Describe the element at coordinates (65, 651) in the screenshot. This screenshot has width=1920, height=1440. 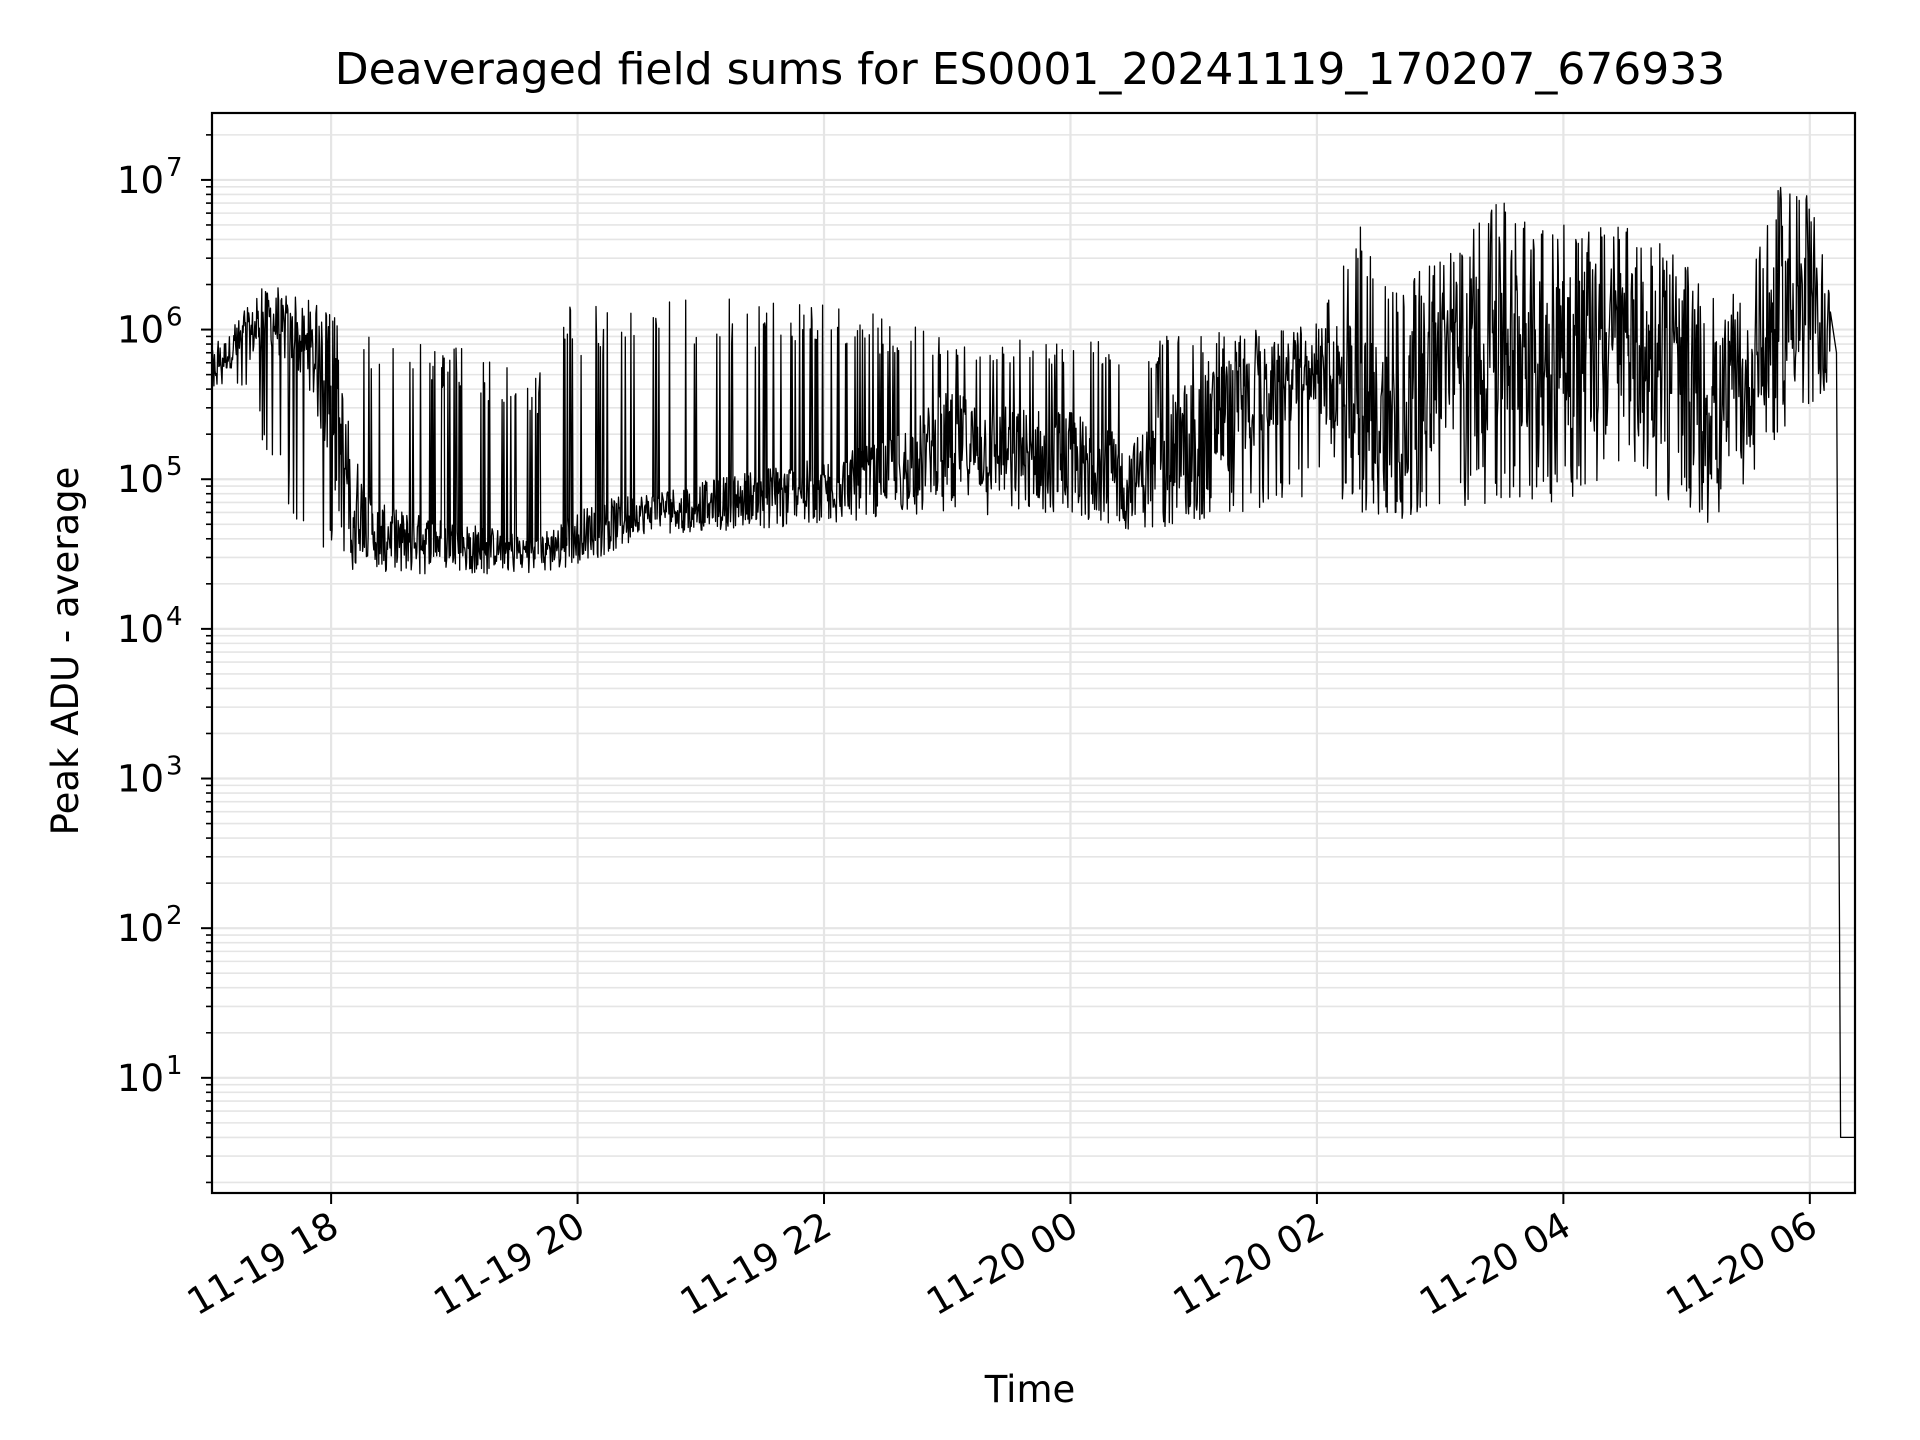
I see `y-axis-label: Peak ADU - average` at that location.